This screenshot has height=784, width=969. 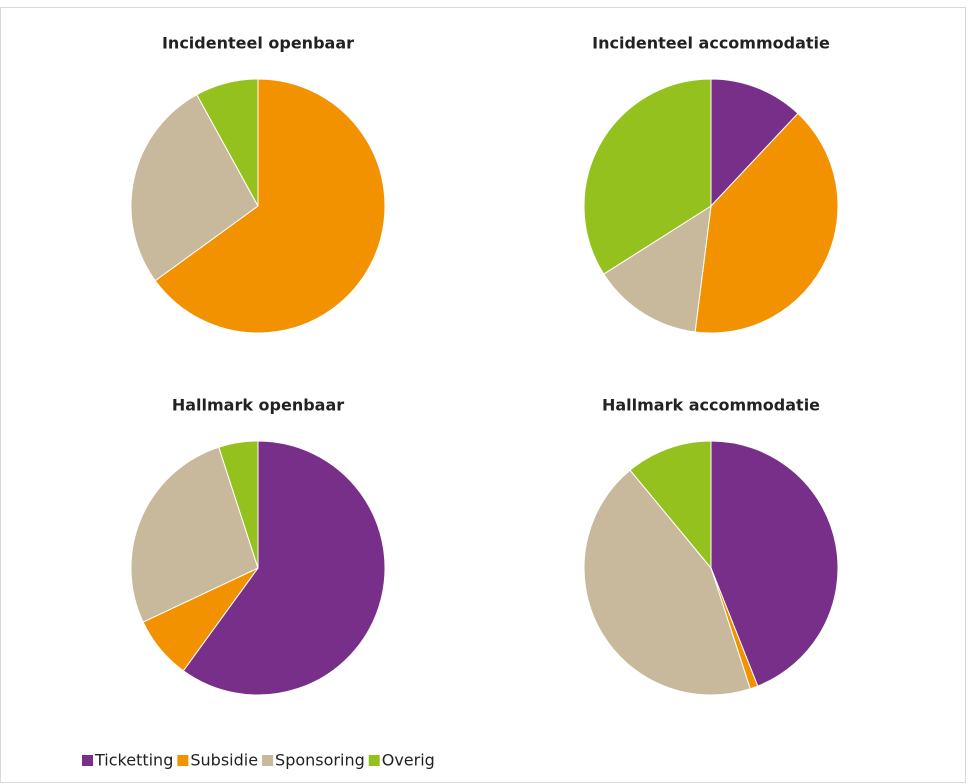 I want to click on legend-label: Overig, so click(x=408, y=760).